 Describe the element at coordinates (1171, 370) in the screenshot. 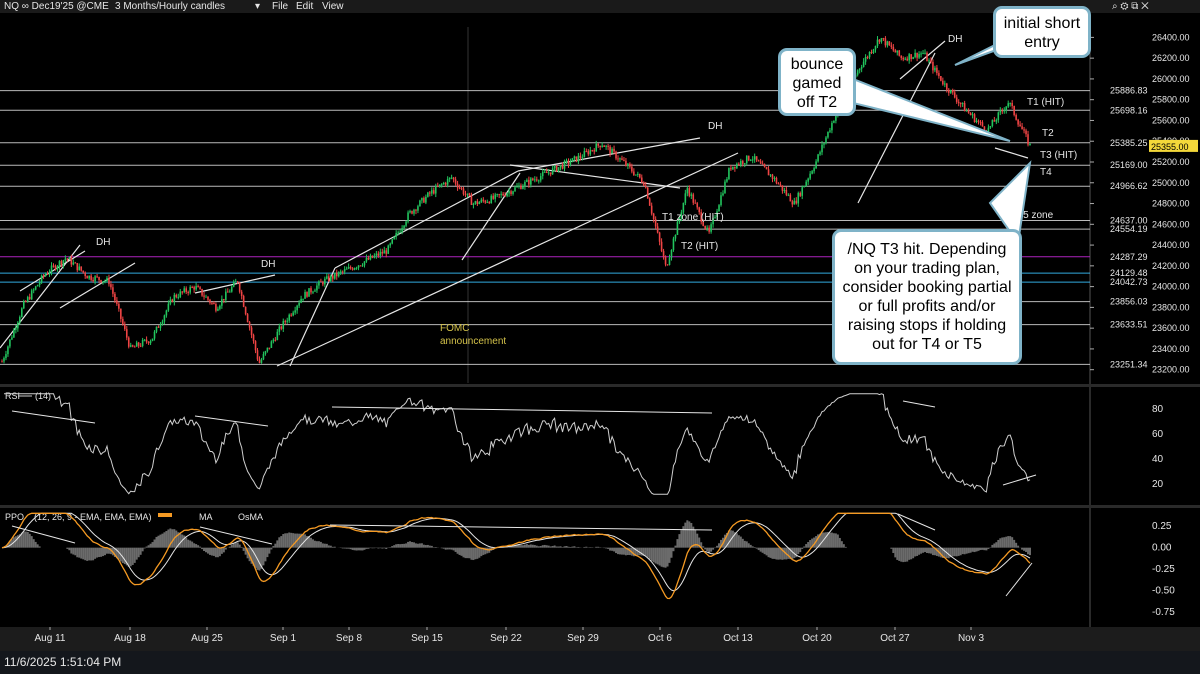

I see `price-tick-label: 23200.00` at that location.